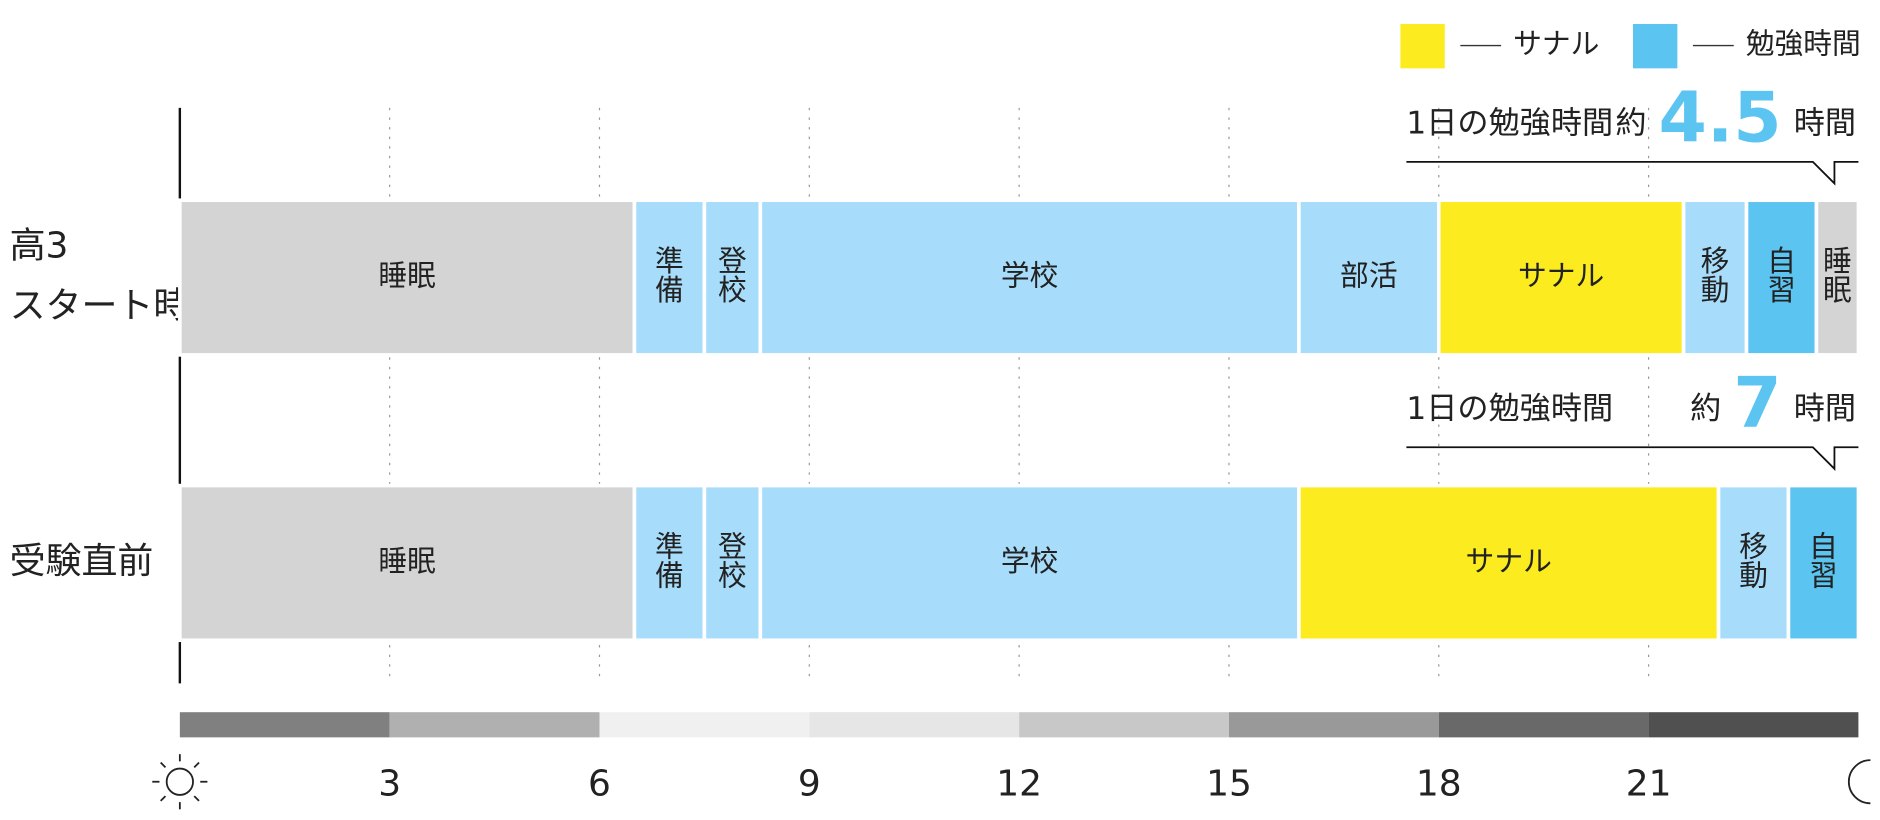 The height and width of the screenshot is (820, 1880). What do you see at coordinates (1369, 276) in the screenshot?
I see `segment-label: 部活` at bounding box center [1369, 276].